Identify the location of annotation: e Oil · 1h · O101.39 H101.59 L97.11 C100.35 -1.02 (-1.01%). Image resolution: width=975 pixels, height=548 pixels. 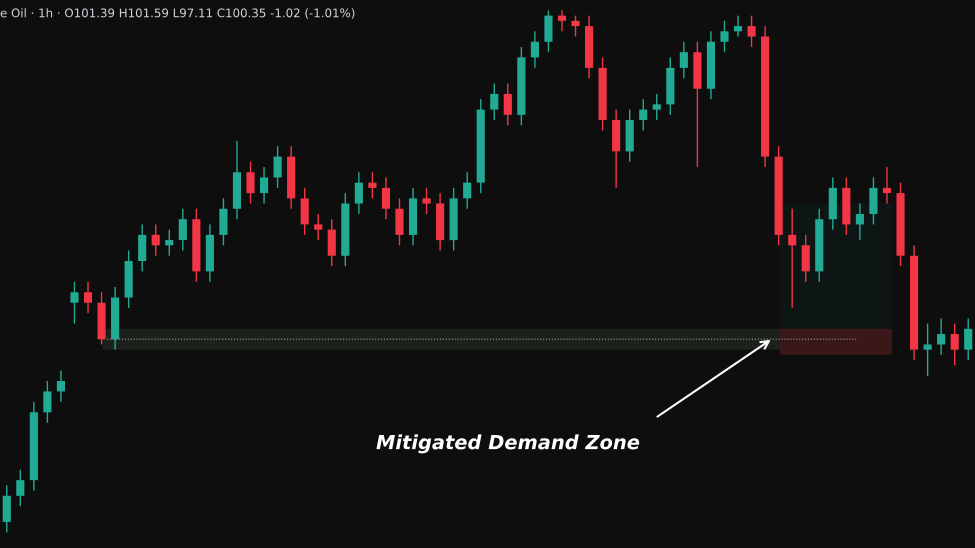
(177, 13).